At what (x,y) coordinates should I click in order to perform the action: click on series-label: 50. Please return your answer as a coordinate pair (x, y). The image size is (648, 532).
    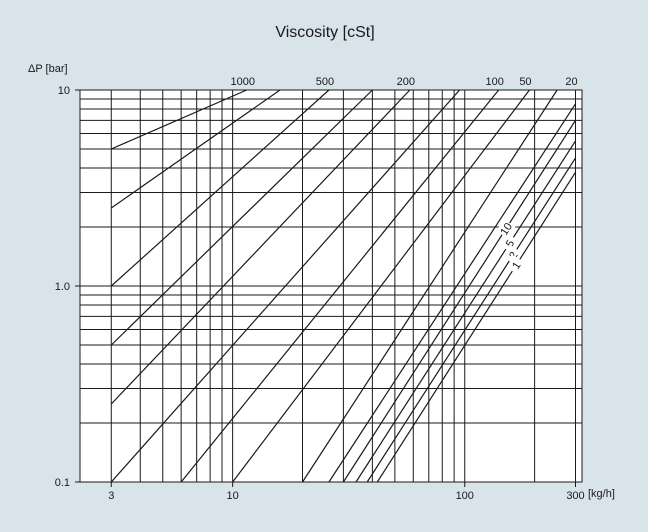
    Looking at the image, I should click on (525, 82).